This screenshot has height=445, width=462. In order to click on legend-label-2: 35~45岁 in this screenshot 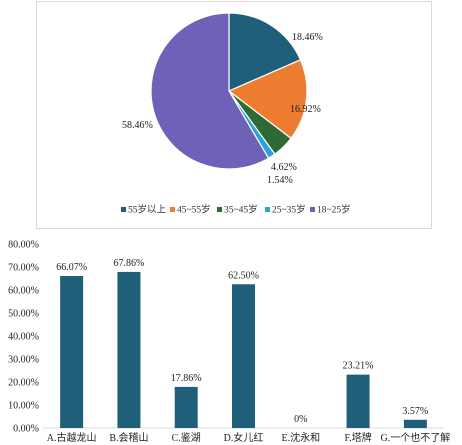, I will do `click(241, 210)`.